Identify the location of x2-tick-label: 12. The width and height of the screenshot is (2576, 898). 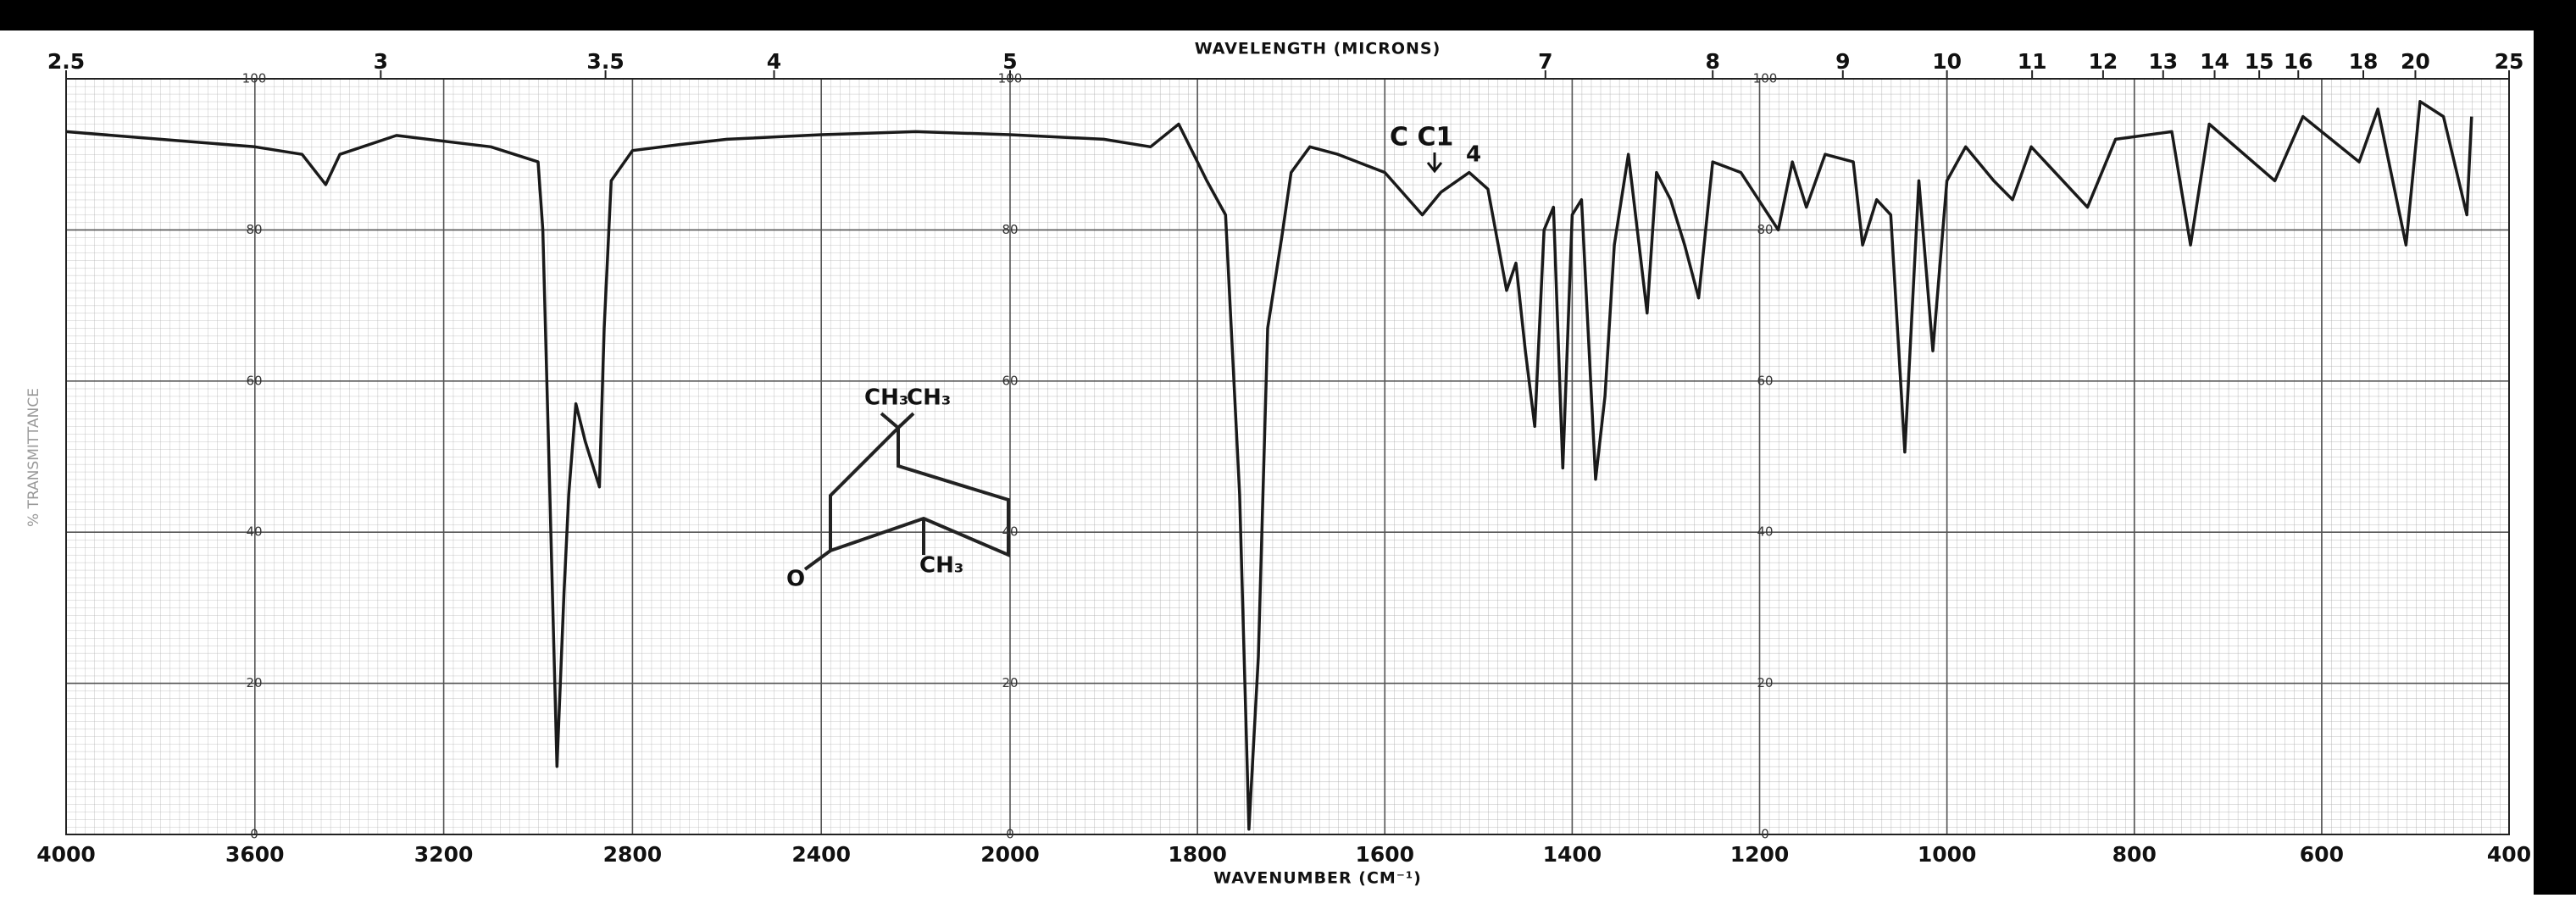
(2103, 61).